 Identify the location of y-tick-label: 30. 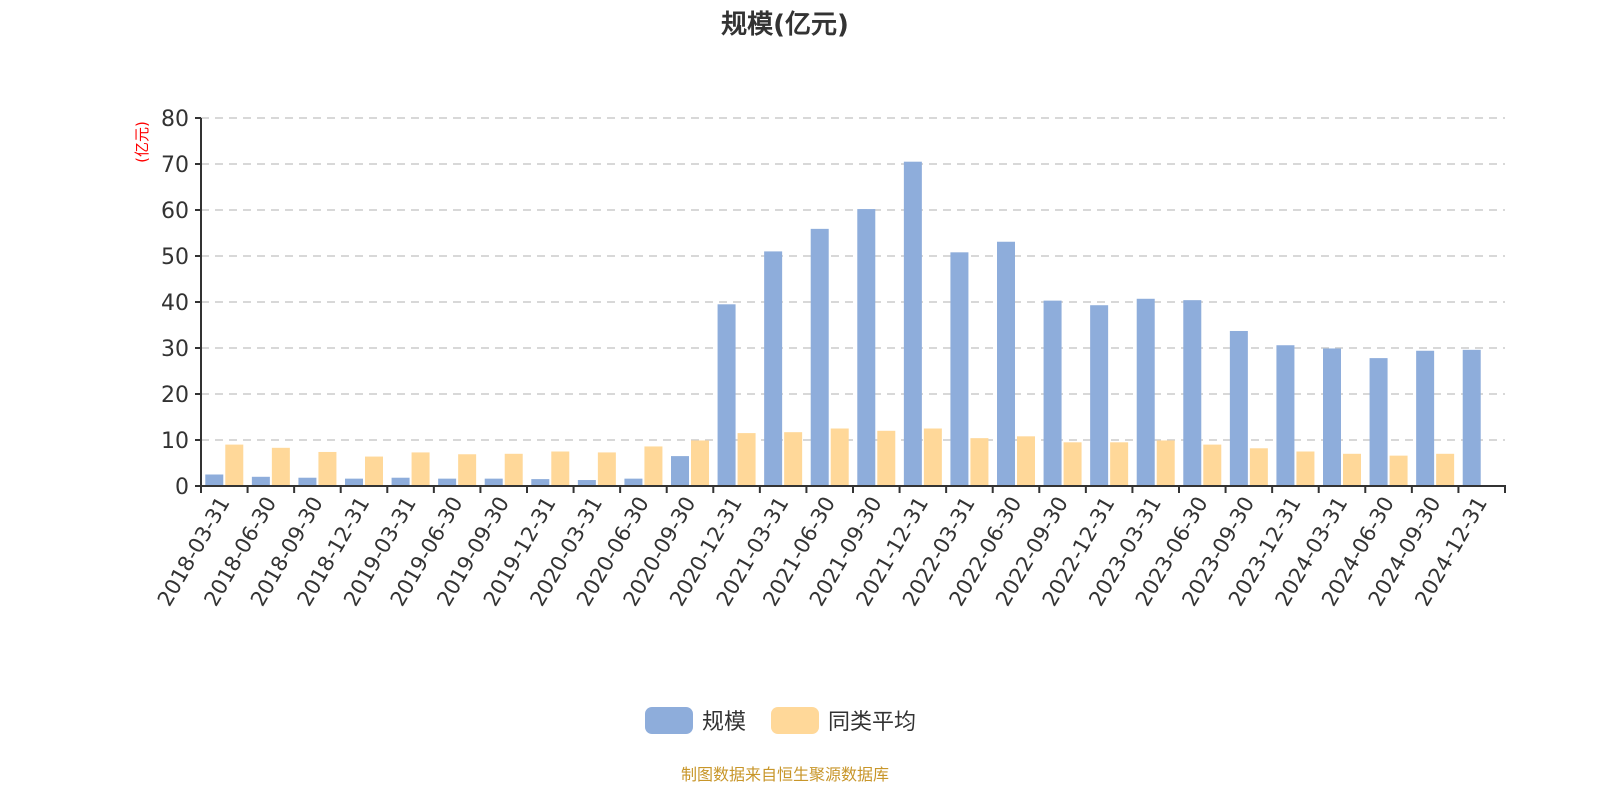
(175, 349).